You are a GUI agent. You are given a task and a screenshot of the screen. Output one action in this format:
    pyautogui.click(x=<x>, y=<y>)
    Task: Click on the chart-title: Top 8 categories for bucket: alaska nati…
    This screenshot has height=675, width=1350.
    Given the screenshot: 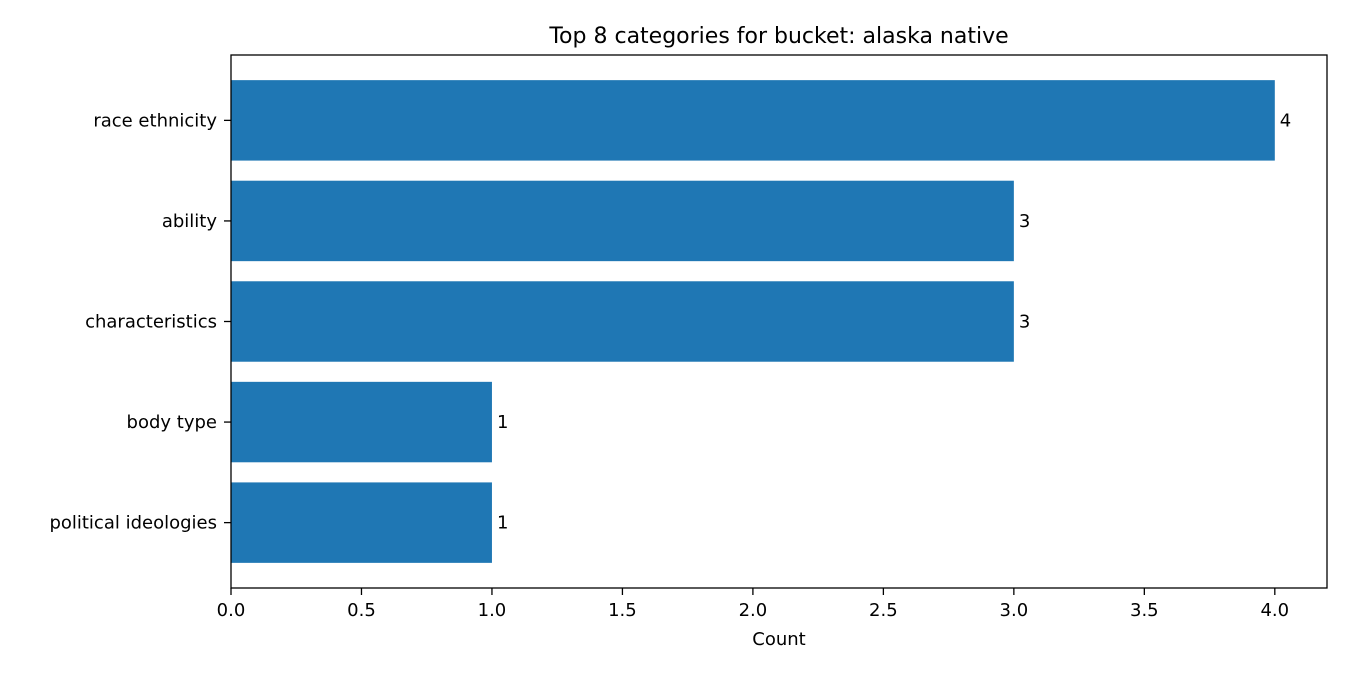 What is the action you would take?
    pyautogui.click(x=778, y=36)
    